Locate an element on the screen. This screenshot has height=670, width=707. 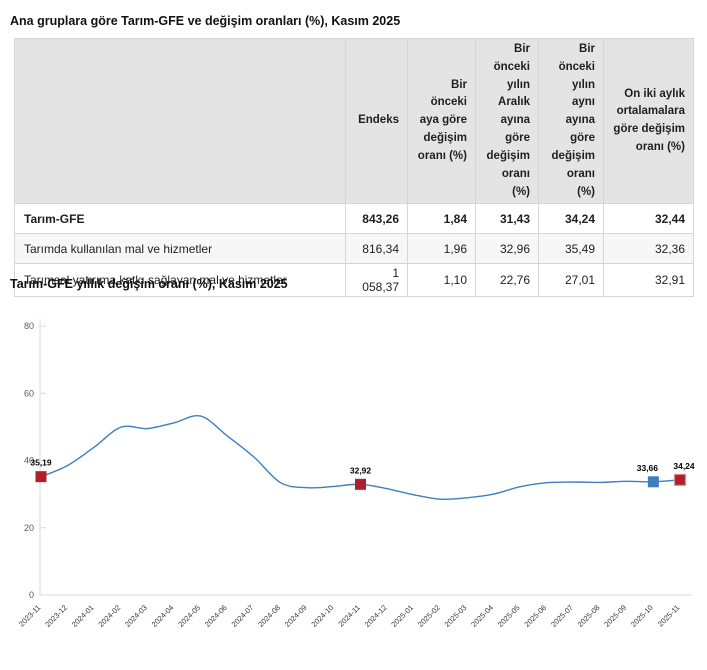
x-tick-label: 2025-07 is located at coordinates (562, 616).